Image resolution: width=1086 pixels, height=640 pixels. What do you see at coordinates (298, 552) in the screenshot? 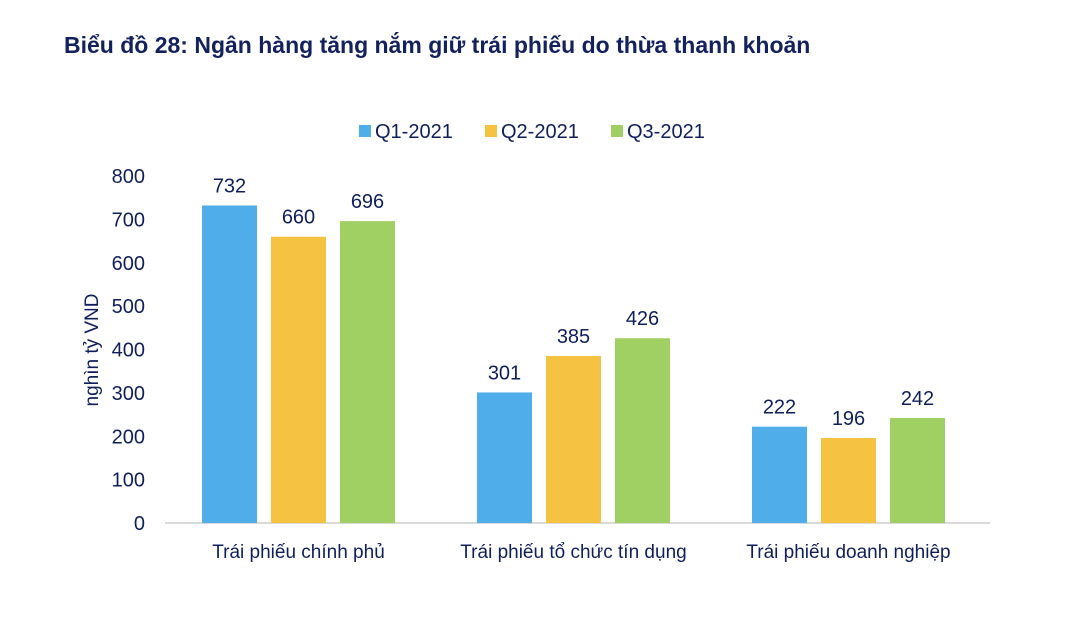
I see `x-tick-label: Trái phiếu chính phủ` at bounding box center [298, 552].